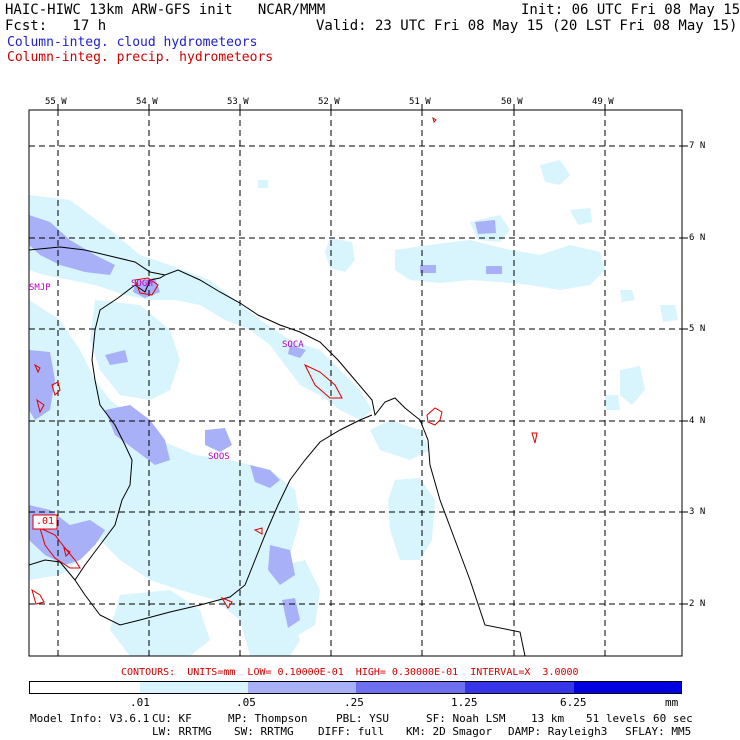  Describe the element at coordinates (90, 718) in the screenshot. I see `model-version: Model Info: V3.6.1` at that location.